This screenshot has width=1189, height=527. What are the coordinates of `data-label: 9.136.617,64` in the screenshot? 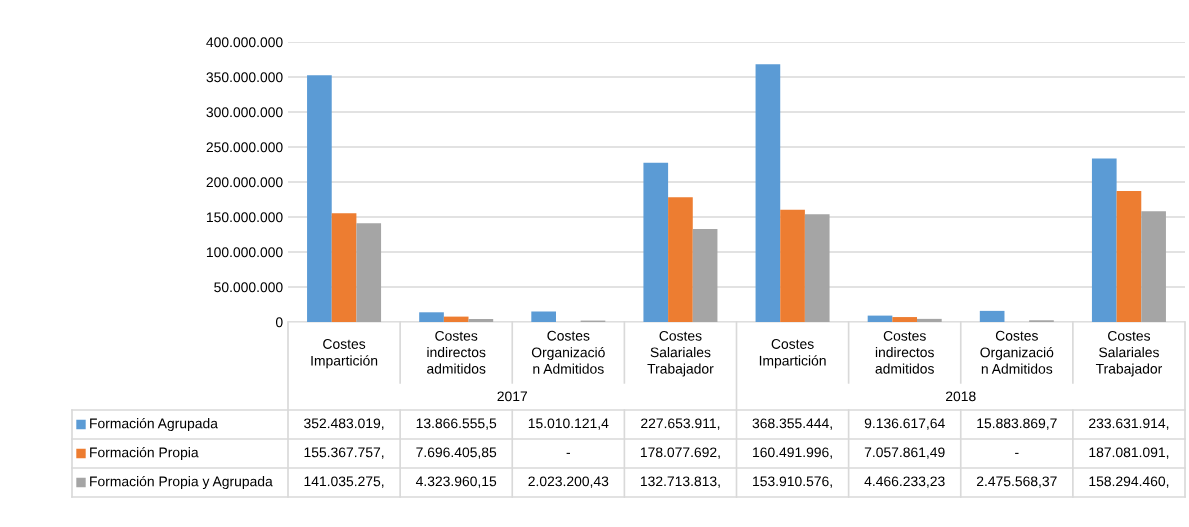 It's located at (904, 424).